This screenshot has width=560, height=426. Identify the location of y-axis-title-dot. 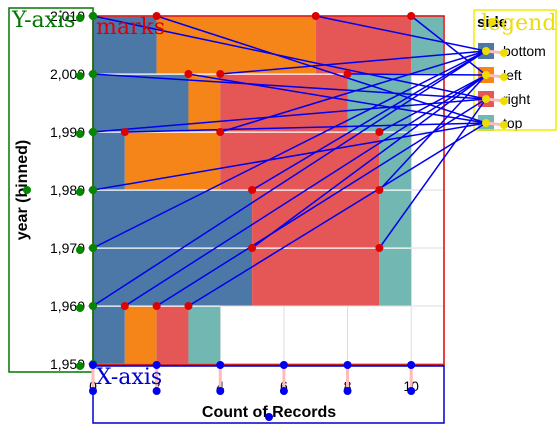
(27, 190).